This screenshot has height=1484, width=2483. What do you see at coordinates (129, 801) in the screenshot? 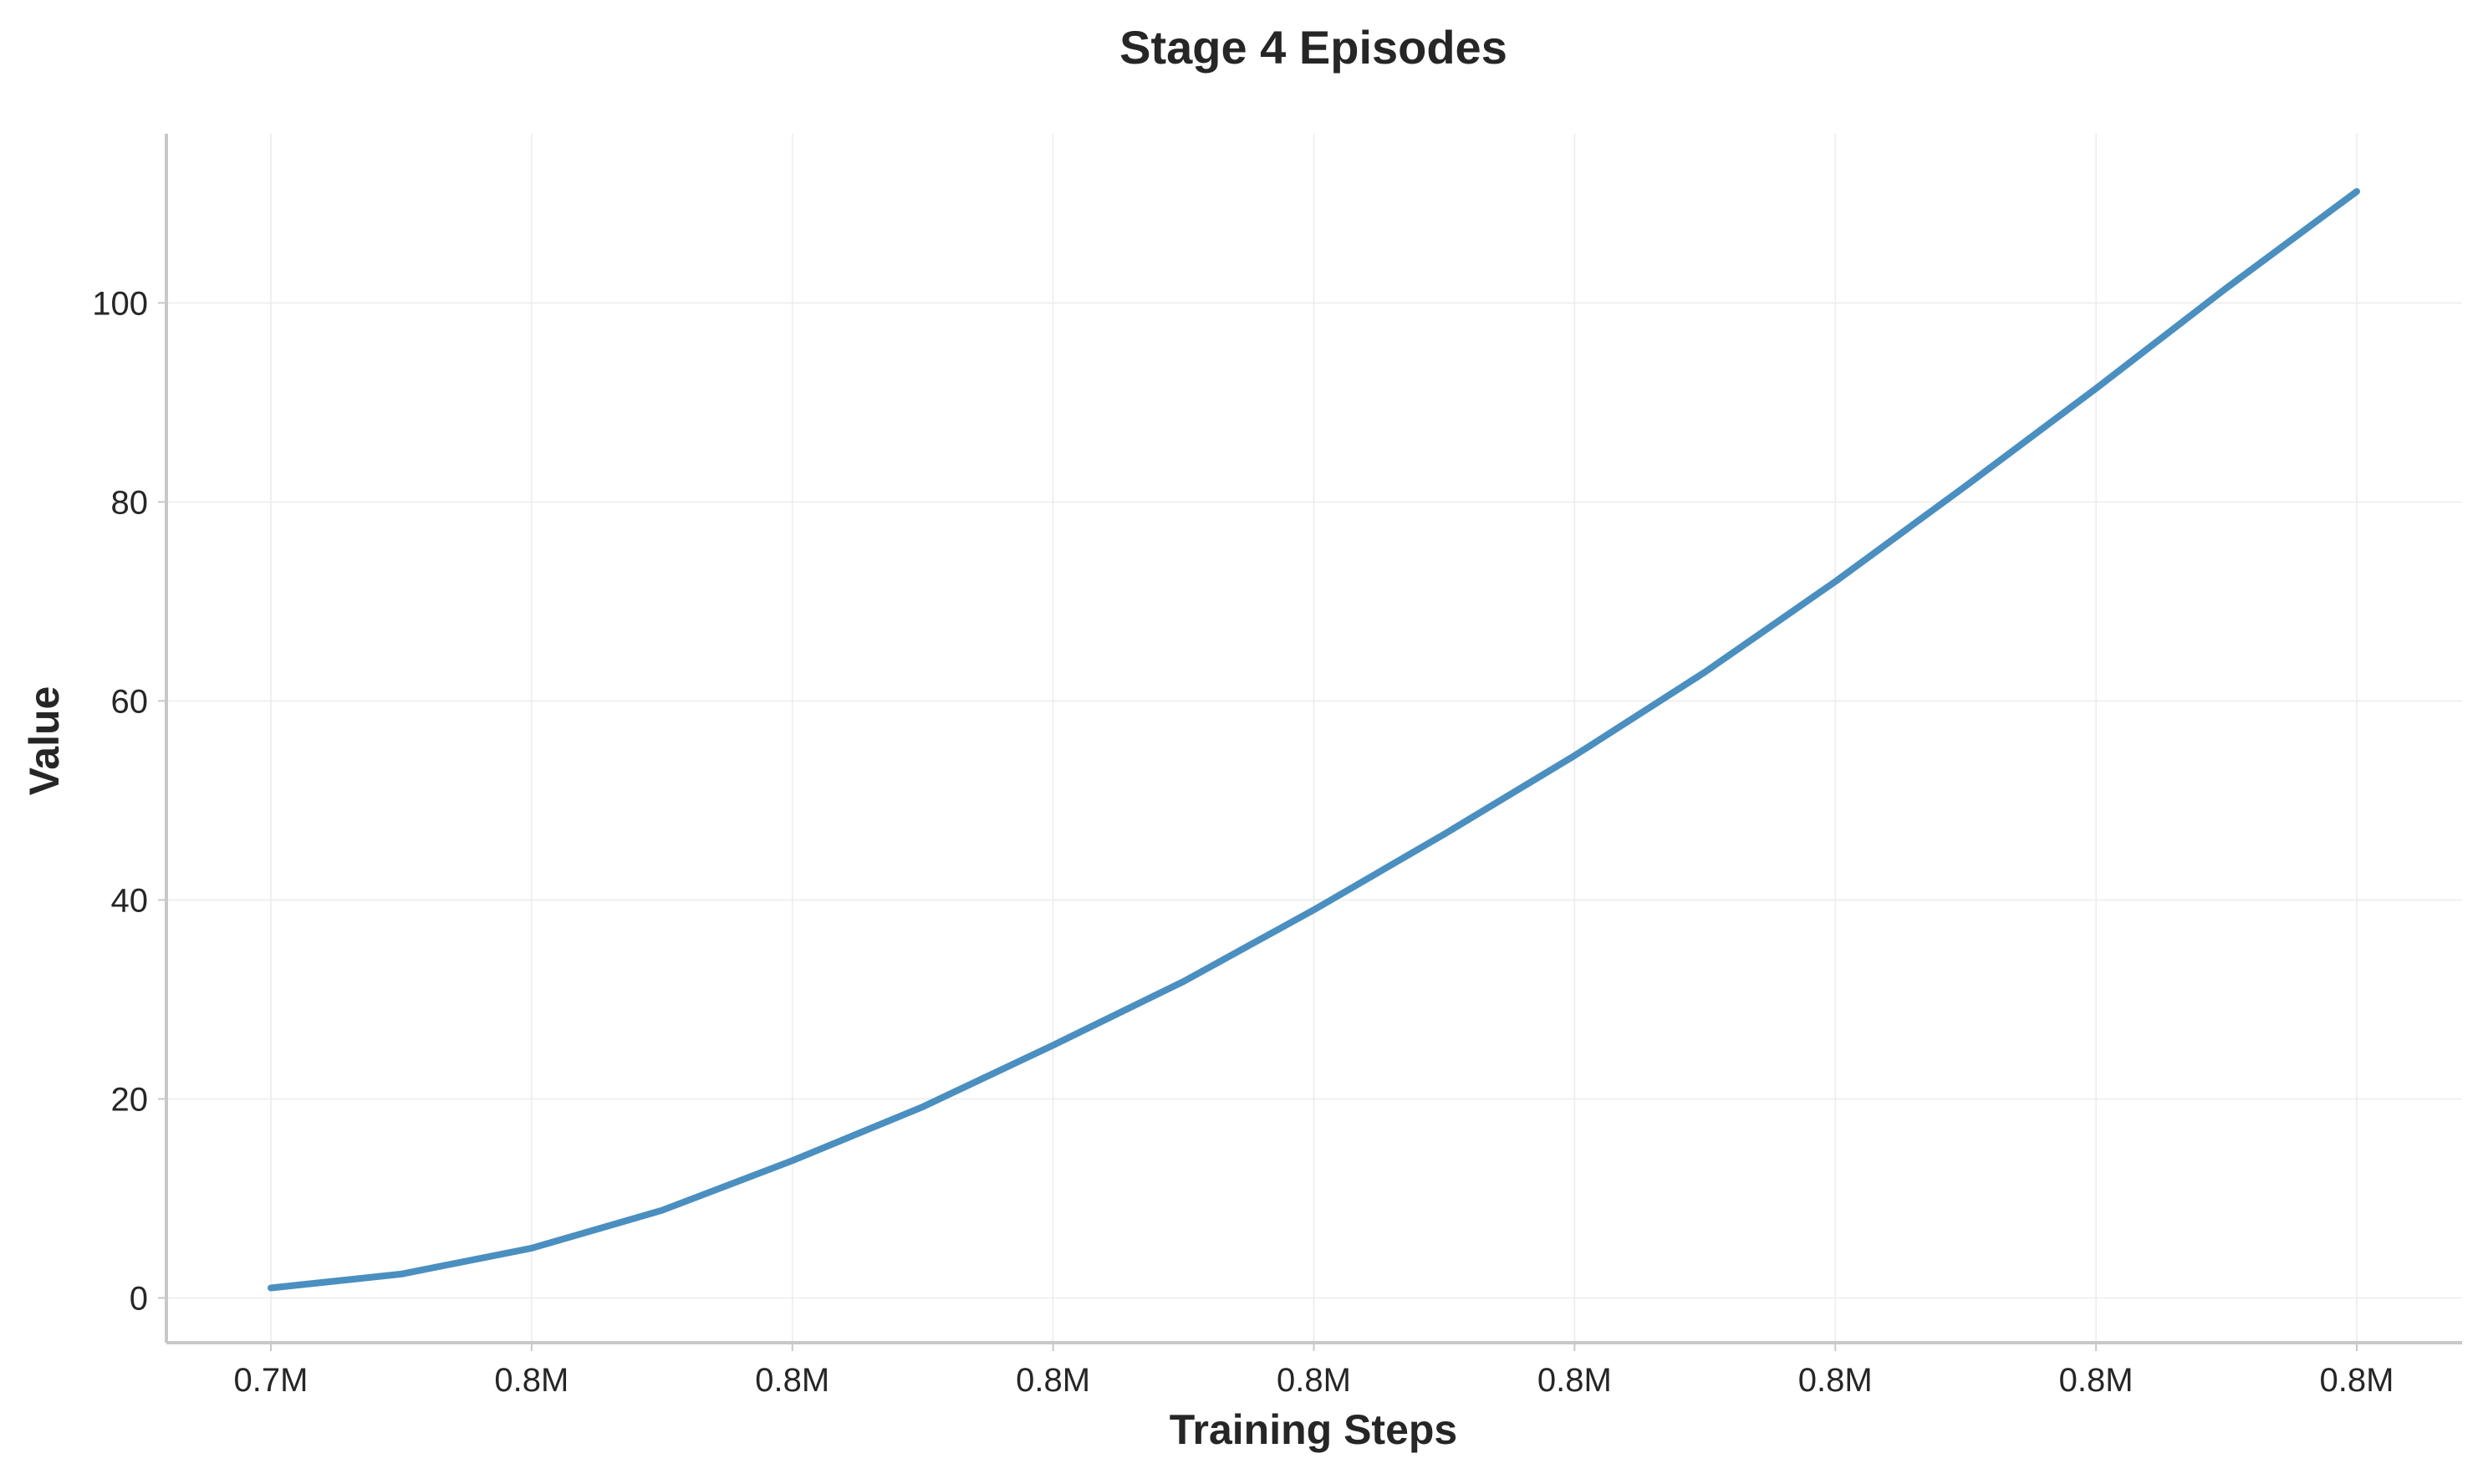
I see `y-axis-ticks: 0 20 40 60 80 100` at bounding box center [129, 801].